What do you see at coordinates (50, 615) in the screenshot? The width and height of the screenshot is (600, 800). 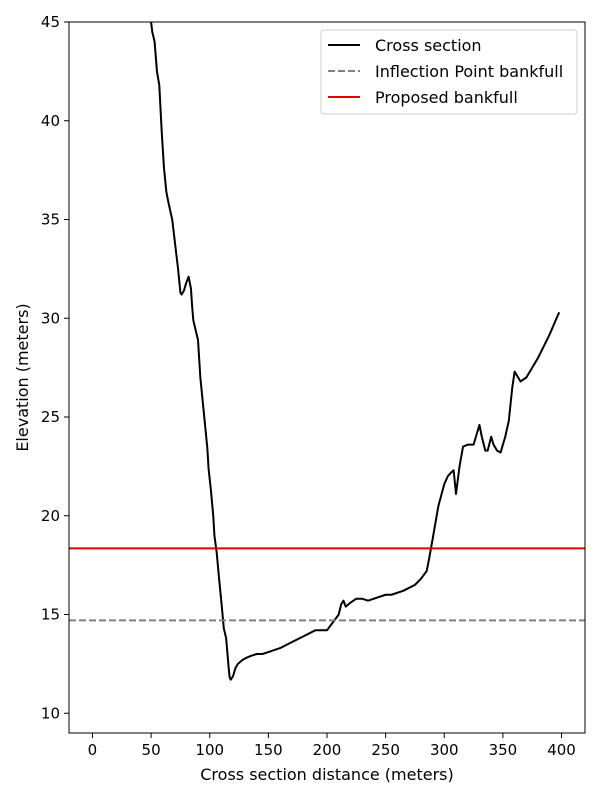 I see `y-tick-label: 15` at bounding box center [50, 615].